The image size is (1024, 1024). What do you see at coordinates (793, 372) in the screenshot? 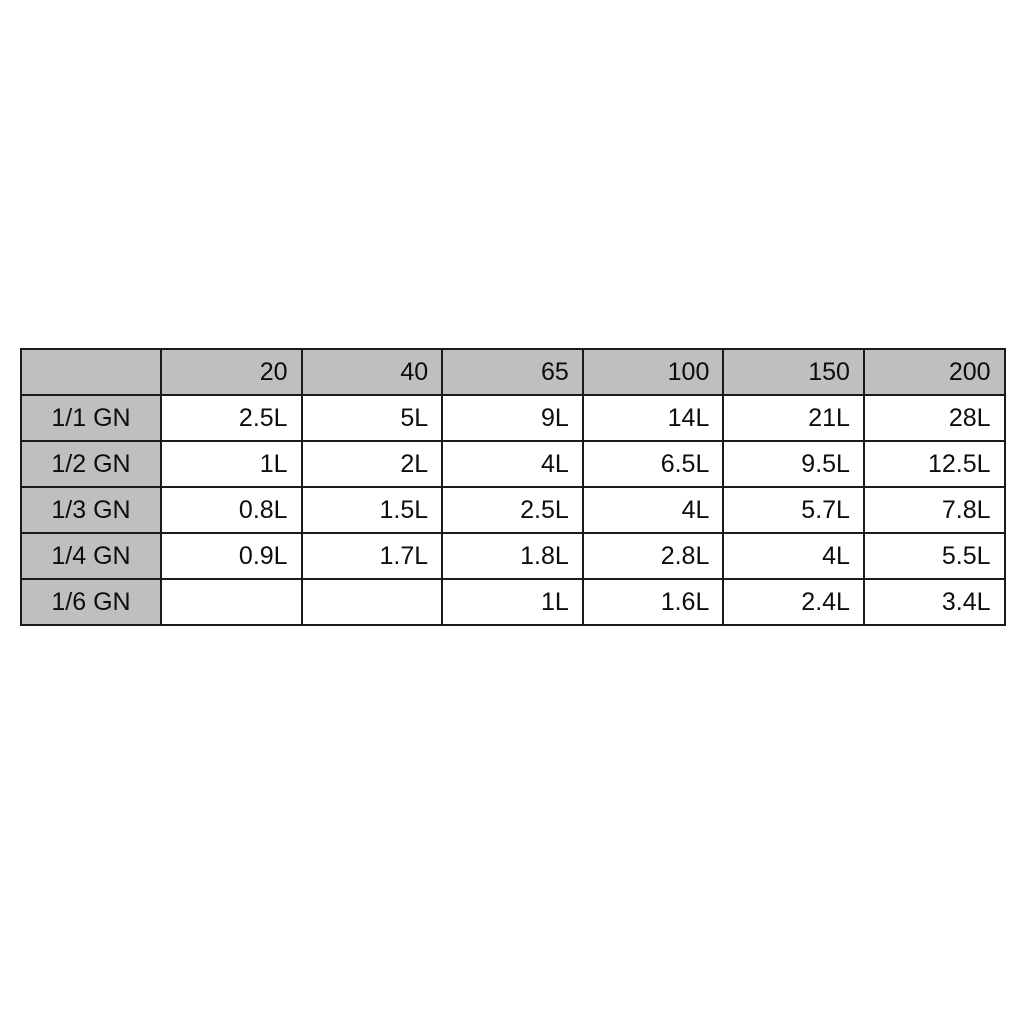
I see `column-header-150: 150` at bounding box center [793, 372].